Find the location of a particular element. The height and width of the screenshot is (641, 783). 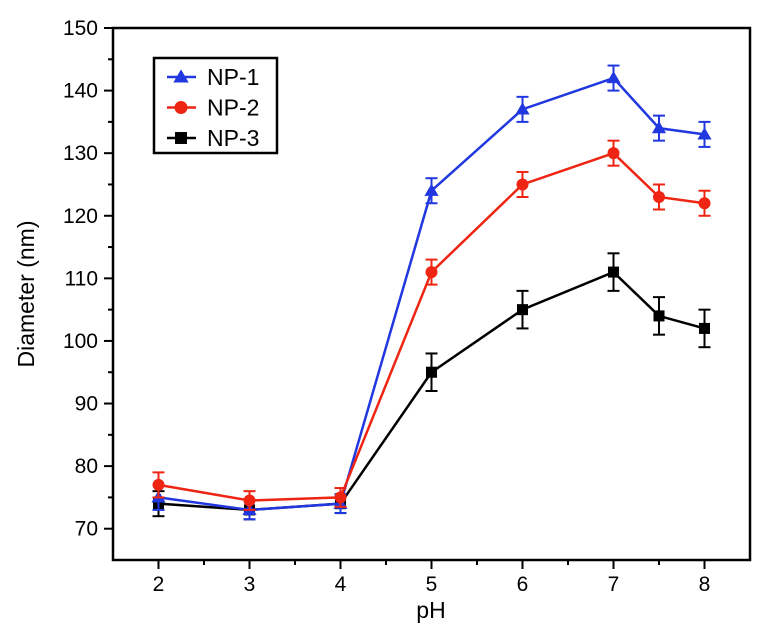

legend: NP-1 NP-2 NP-3 is located at coordinates (215, 105).